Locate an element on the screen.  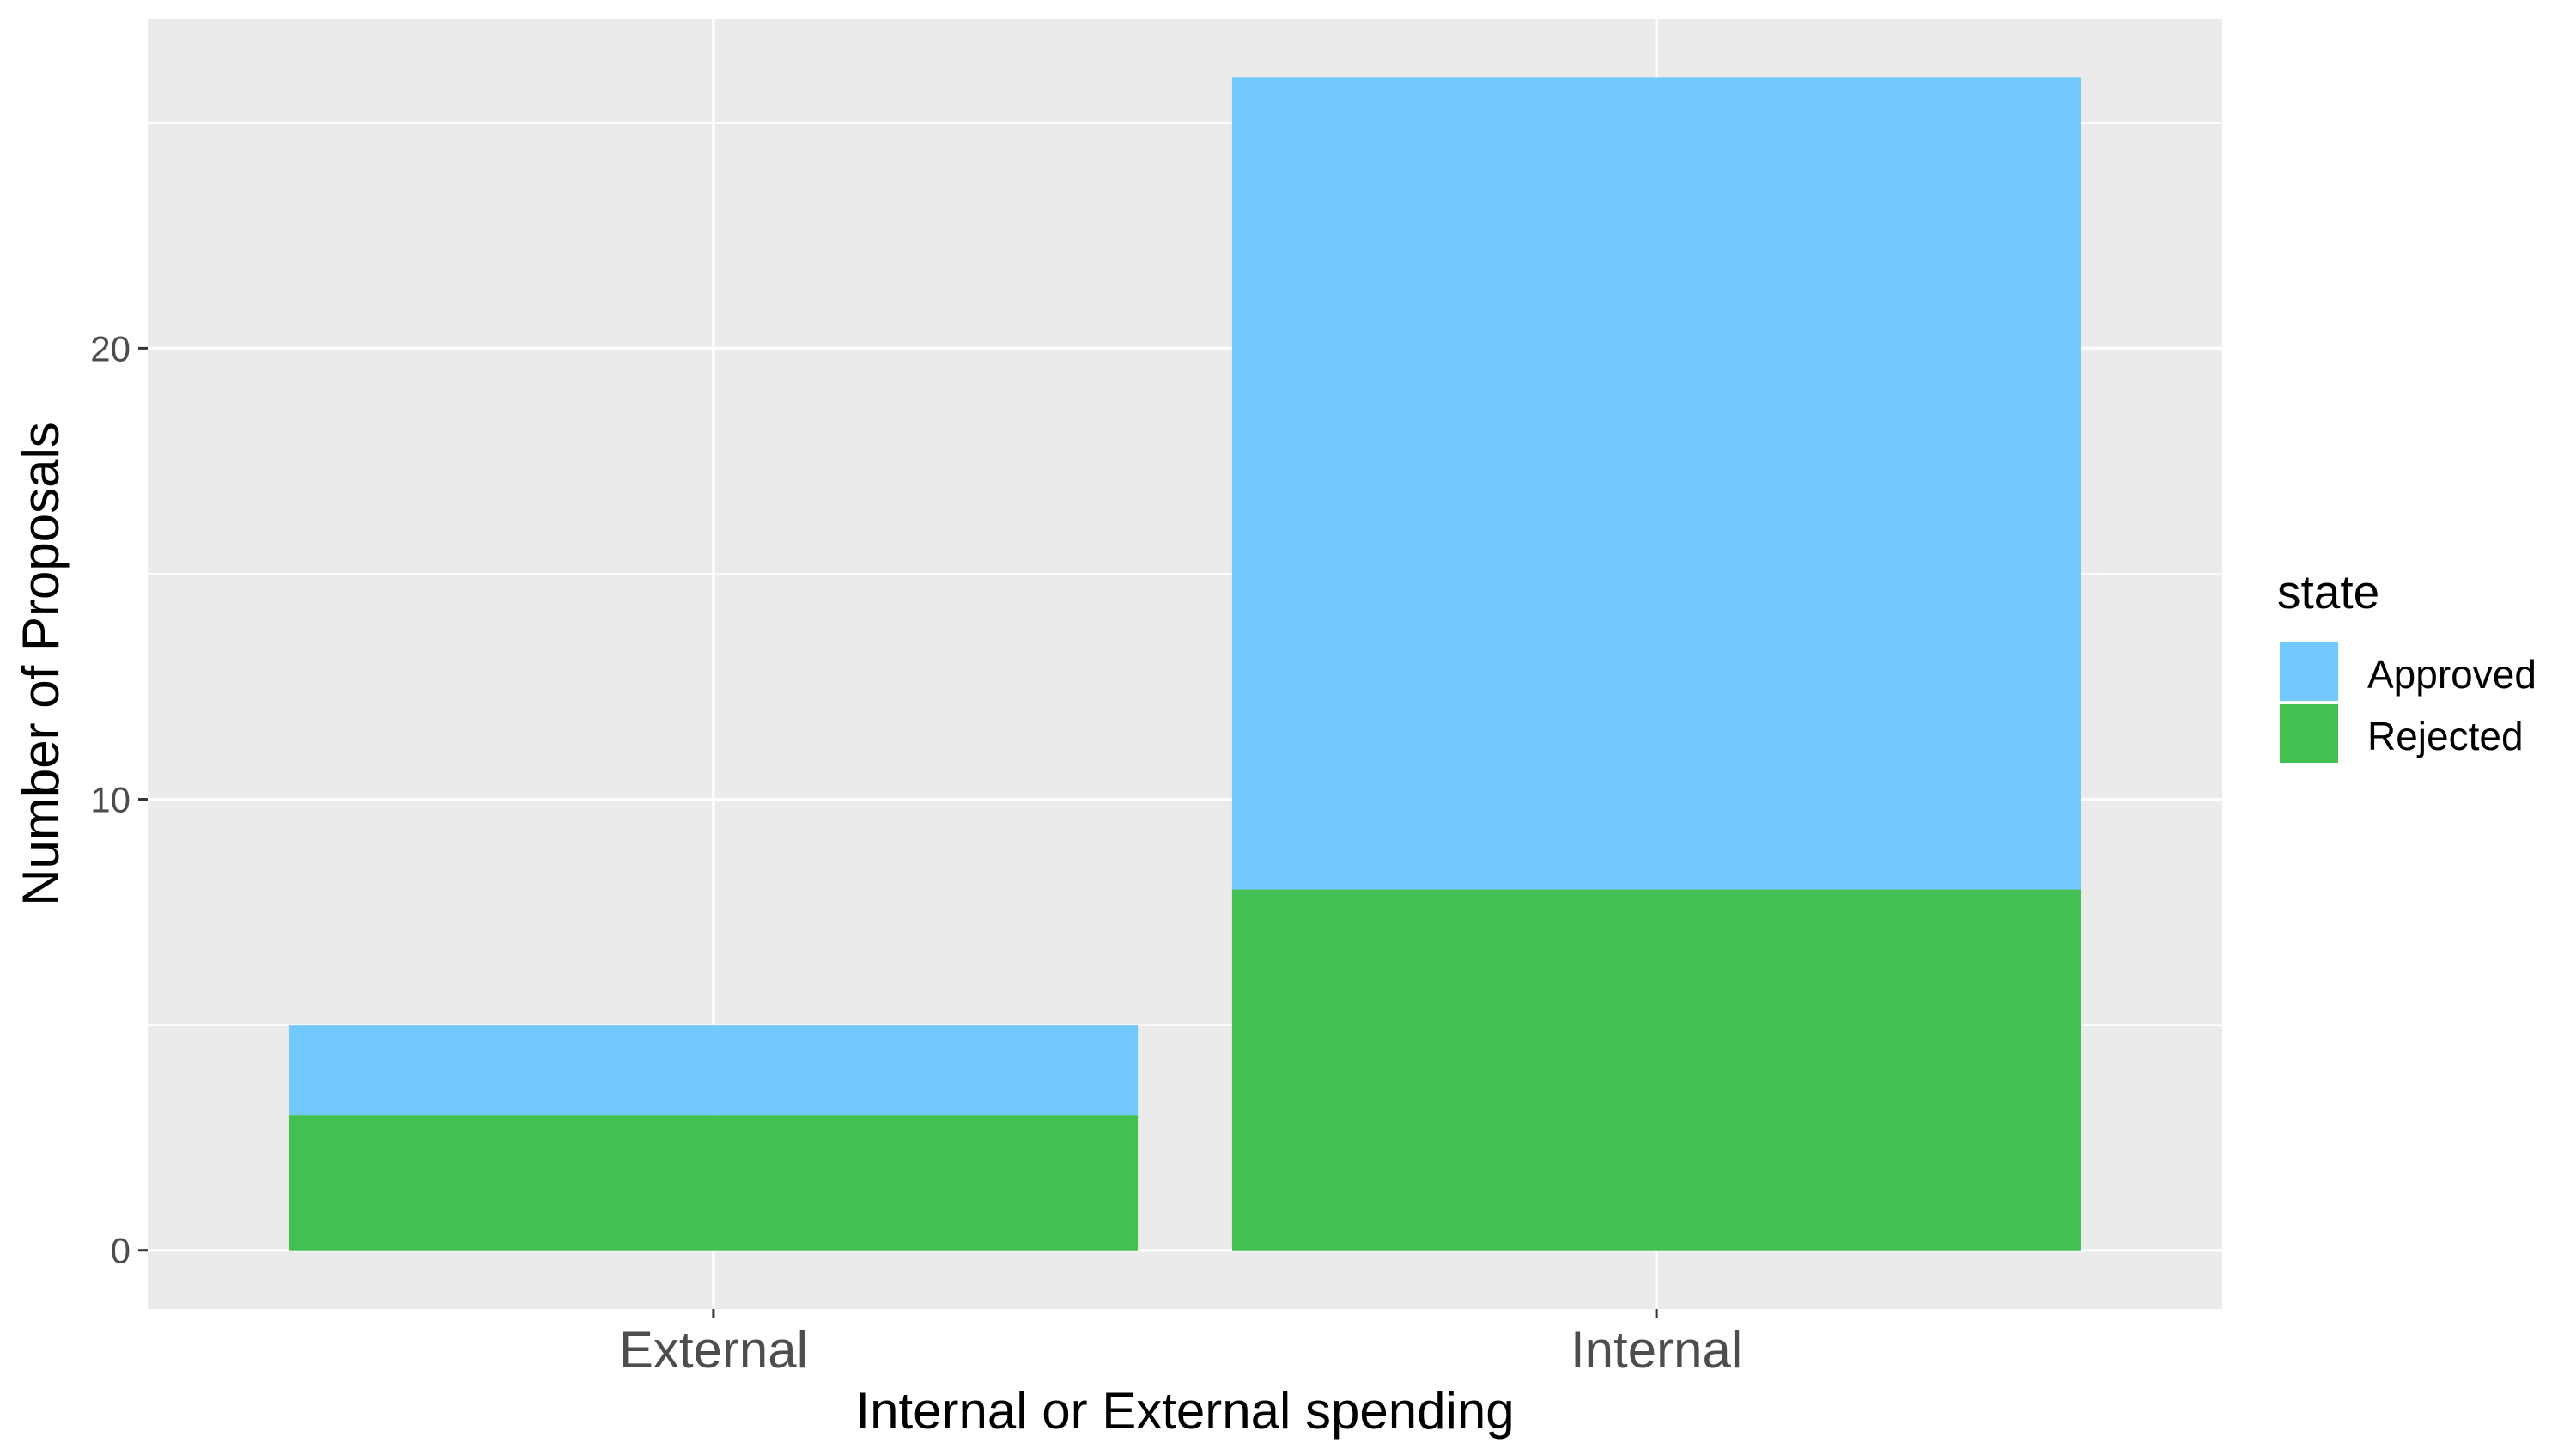
legend-swatch-approved is located at coordinates (2309, 671).